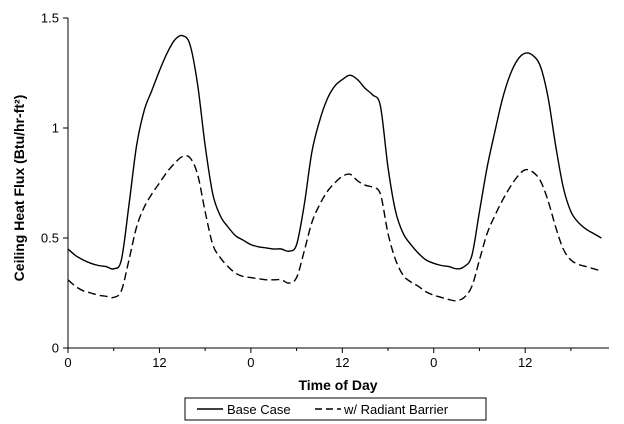  I want to click on legend-label-radiant-barrier: w/ Radiant Barrier, so click(396, 409).